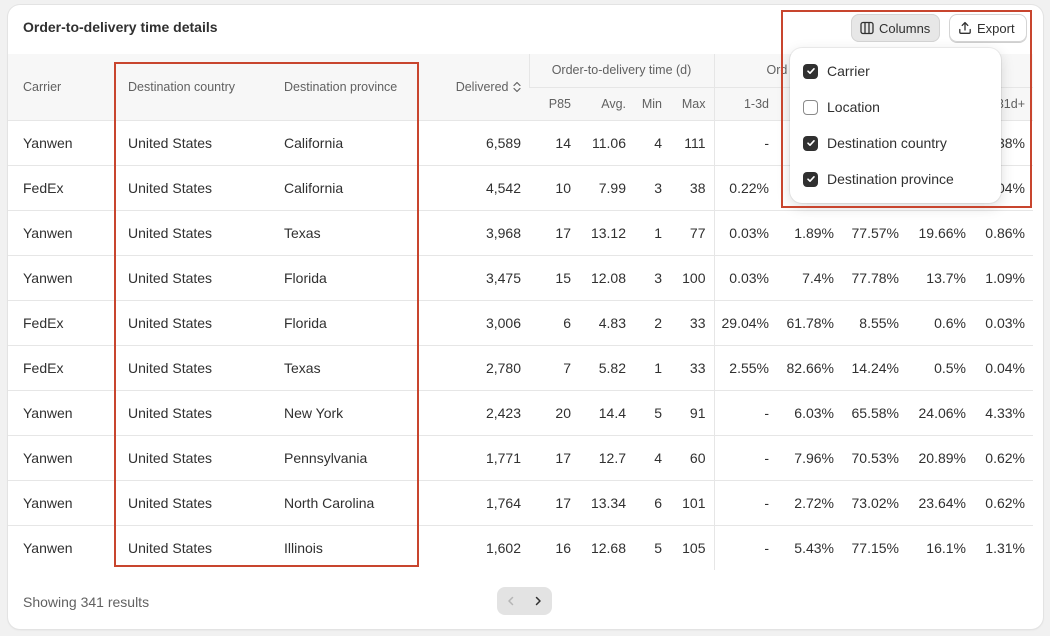  What do you see at coordinates (472, 277) in the screenshot?
I see `cell-delivered: 3,475` at bounding box center [472, 277].